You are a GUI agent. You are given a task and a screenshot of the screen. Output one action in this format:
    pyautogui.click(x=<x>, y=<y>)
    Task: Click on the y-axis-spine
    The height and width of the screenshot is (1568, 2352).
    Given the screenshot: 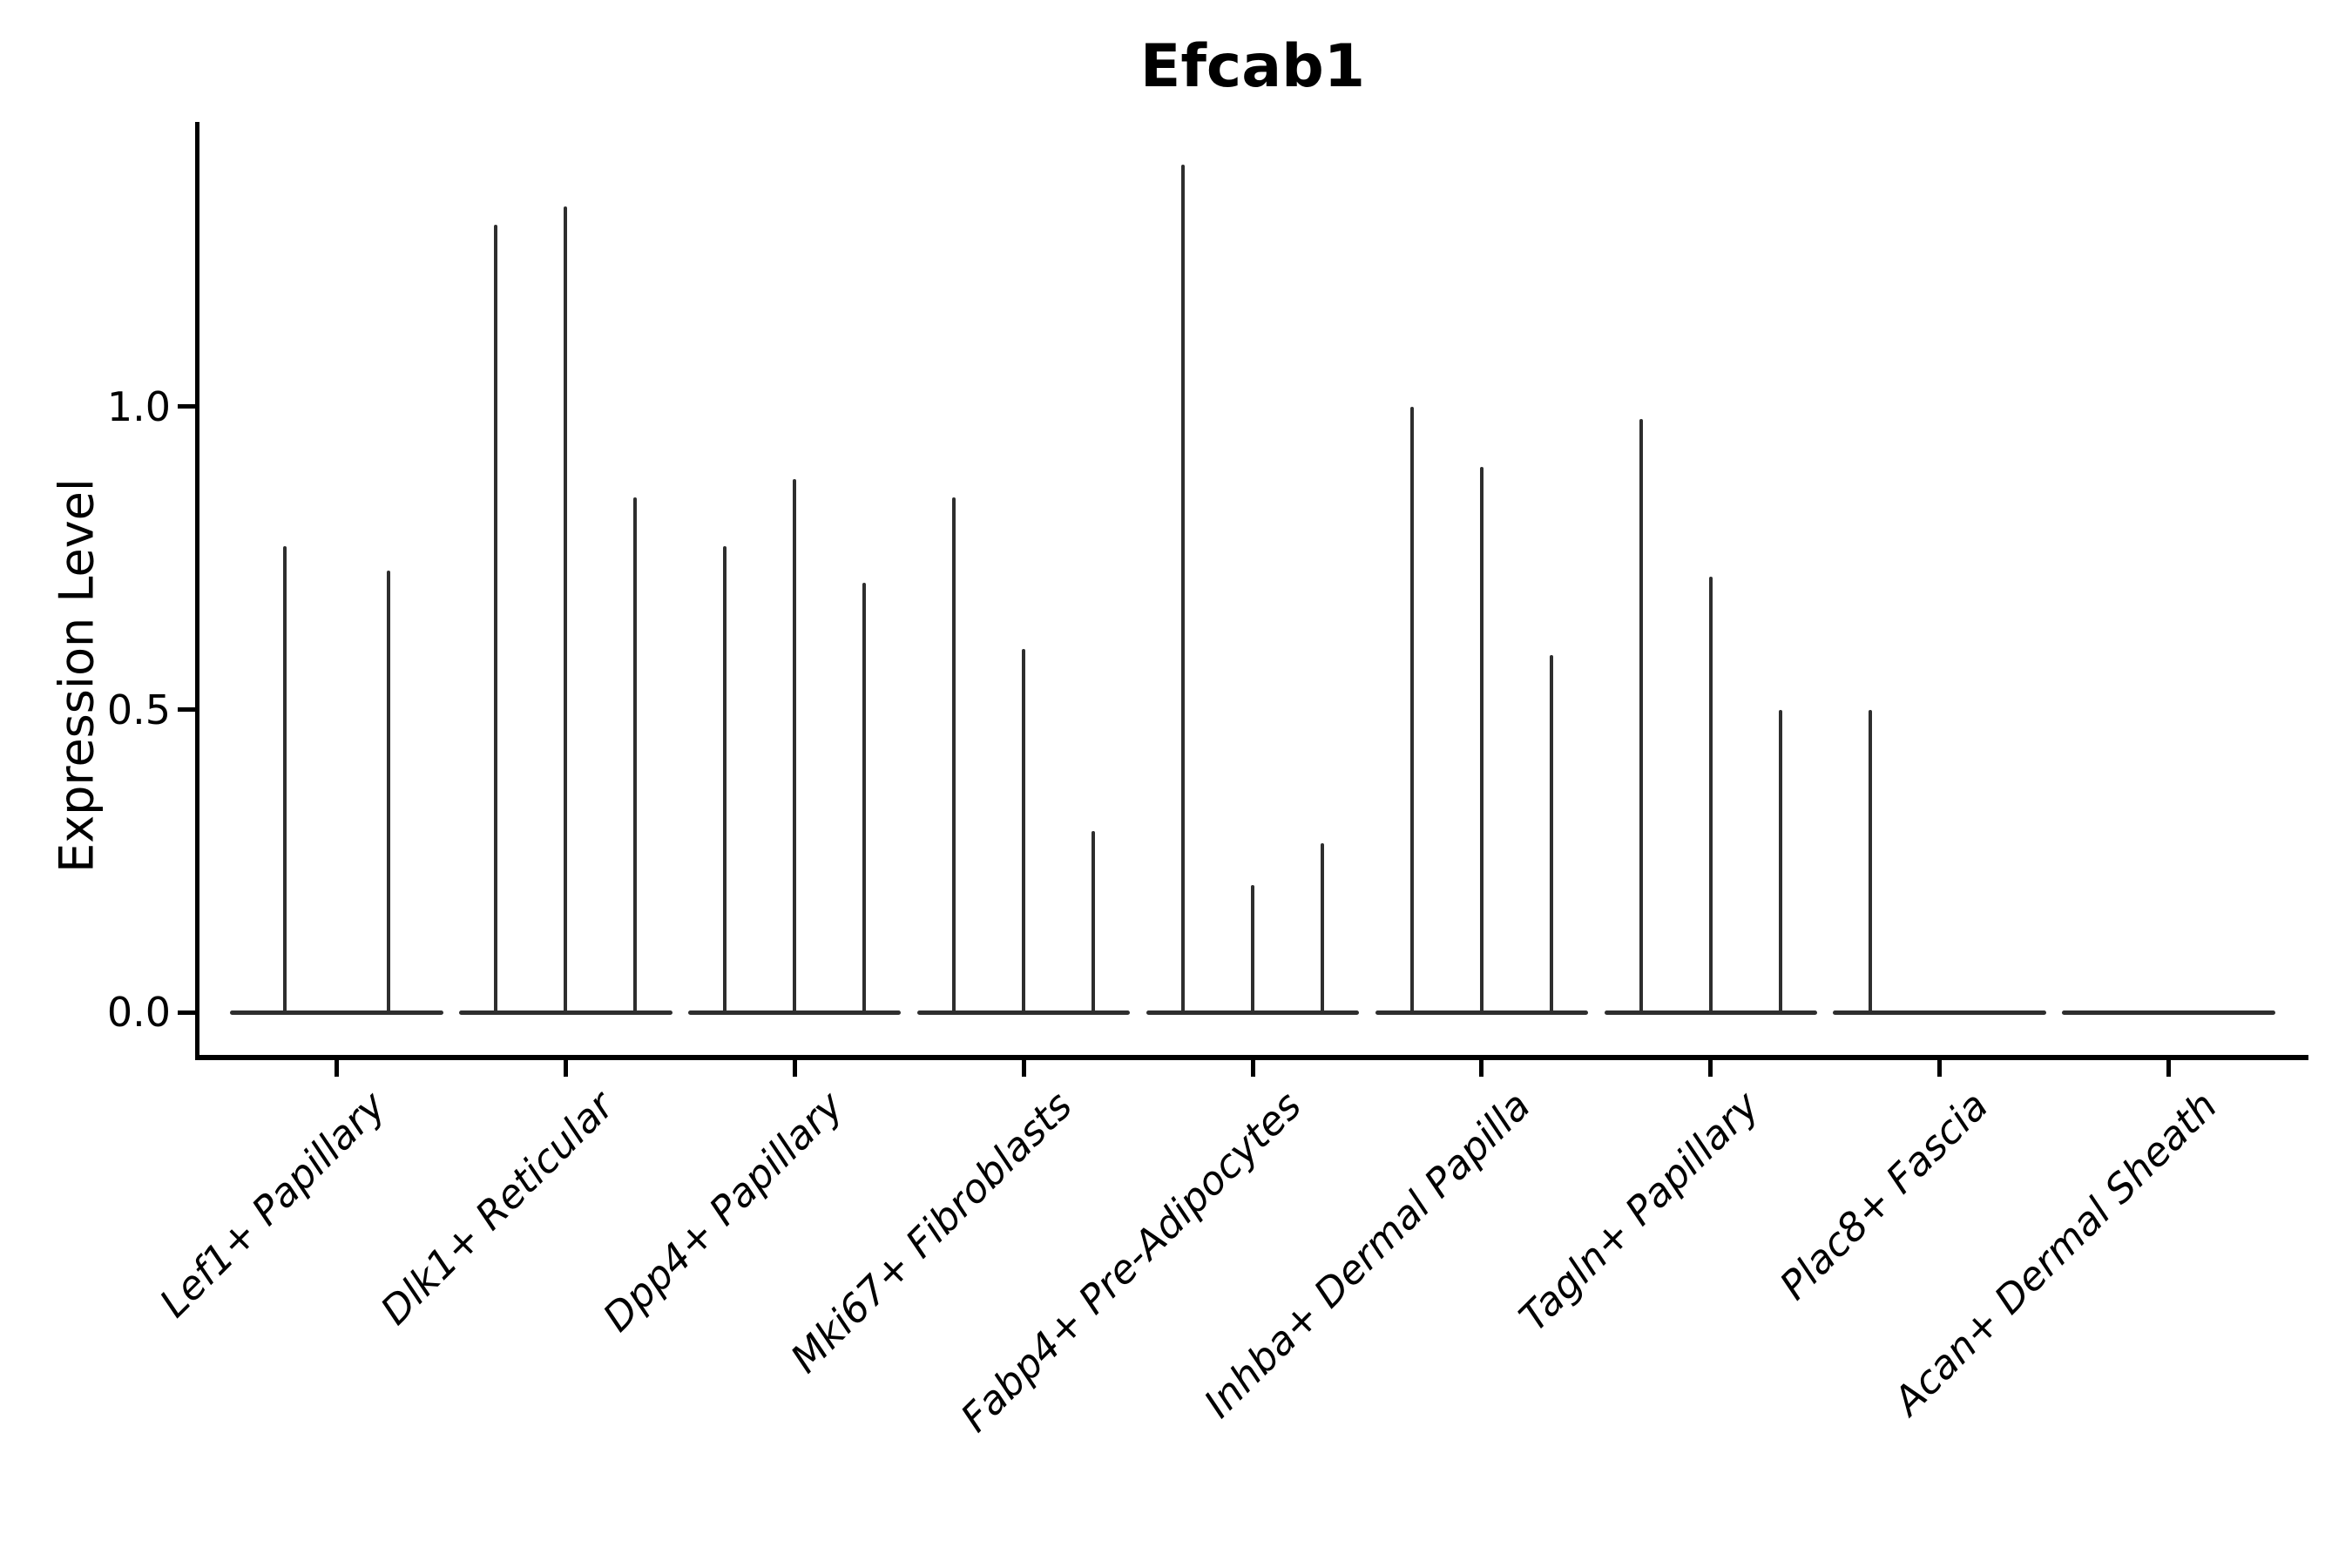 What is the action you would take?
    pyautogui.click(x=197, y=591)
    